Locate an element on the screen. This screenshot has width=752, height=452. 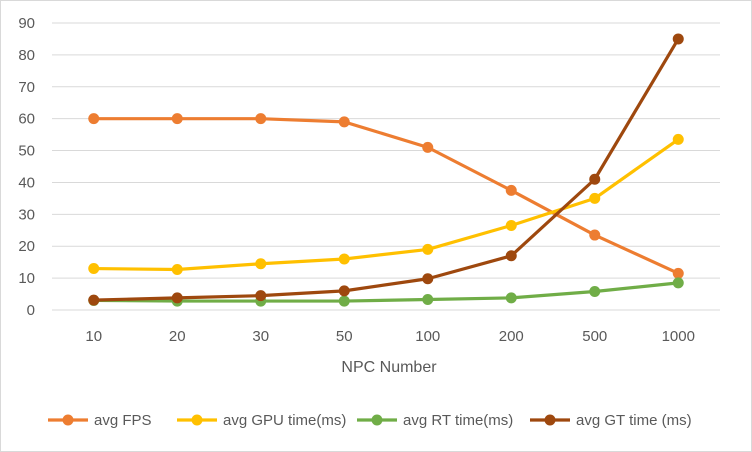
x-tick-label: 200 is located at coordinates (511, 336).